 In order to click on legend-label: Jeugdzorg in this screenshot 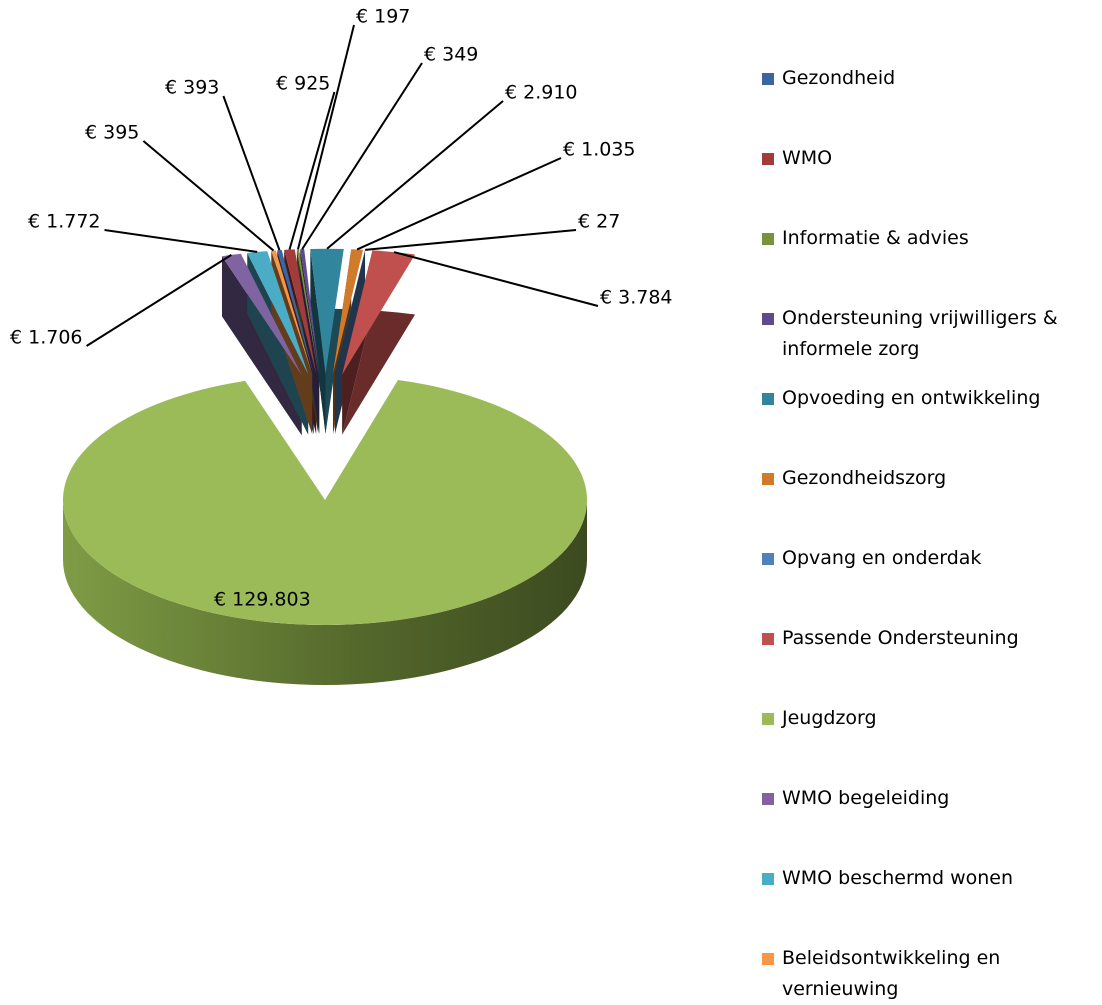, I will do `click(829, 718)`.